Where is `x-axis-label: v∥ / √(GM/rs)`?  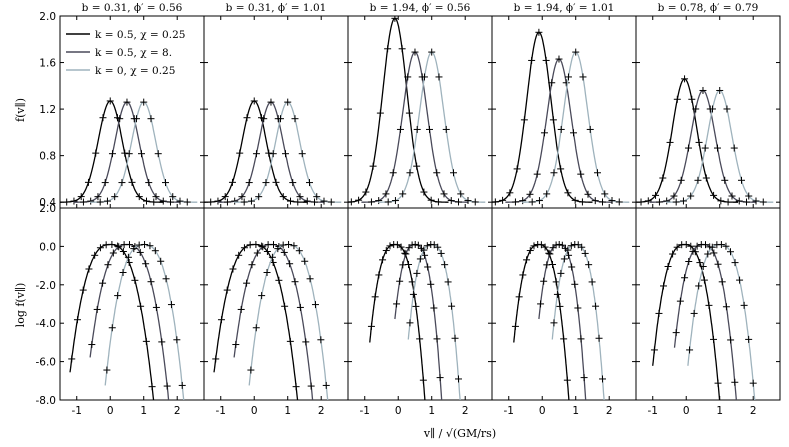 x-axis-label: v∥ / √(GM/rs) is located at coordinates (459, 433).